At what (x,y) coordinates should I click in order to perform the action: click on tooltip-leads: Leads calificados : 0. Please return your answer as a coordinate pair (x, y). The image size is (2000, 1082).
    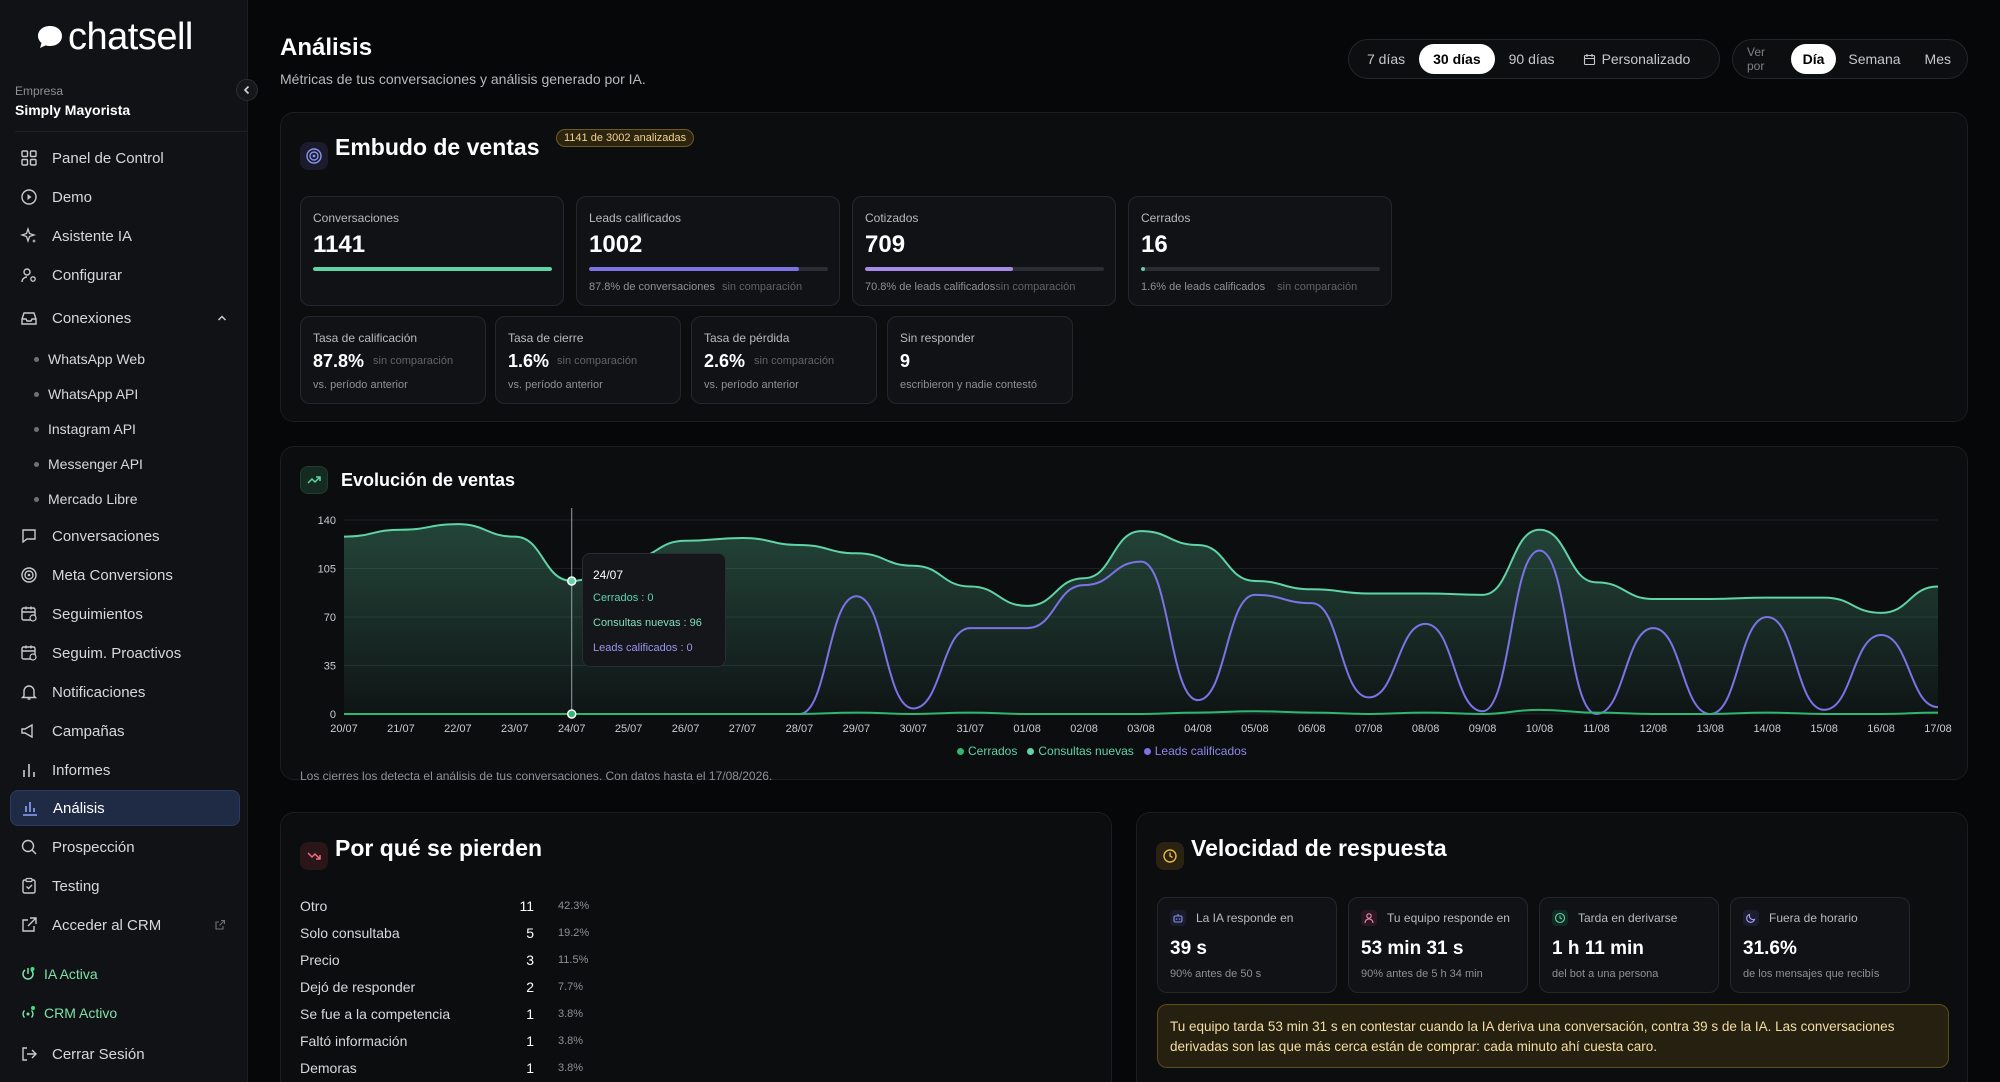
    Looking at the image, I should click on (643, 648).